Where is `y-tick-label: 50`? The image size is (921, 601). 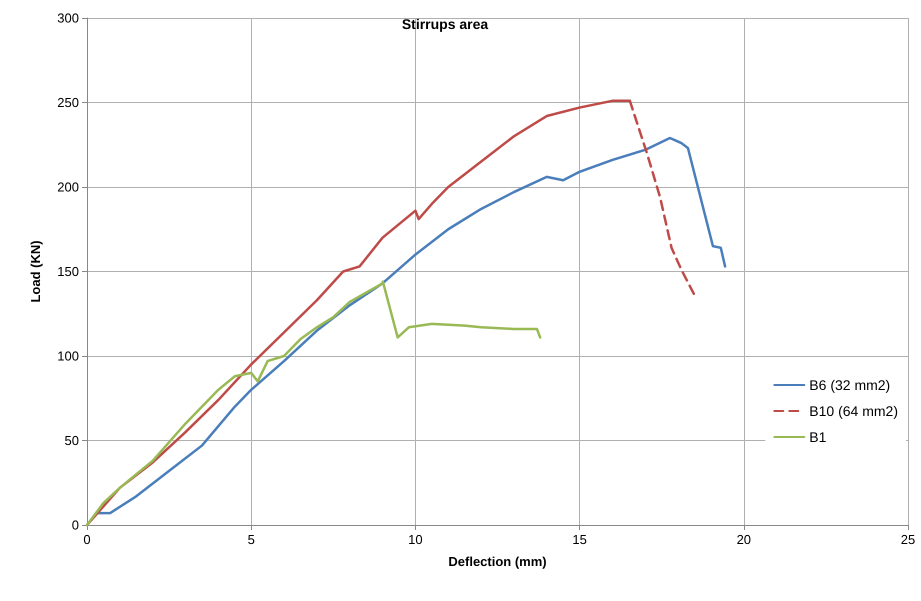 y-tick-label: 50 is located at coordinates (71, 440).